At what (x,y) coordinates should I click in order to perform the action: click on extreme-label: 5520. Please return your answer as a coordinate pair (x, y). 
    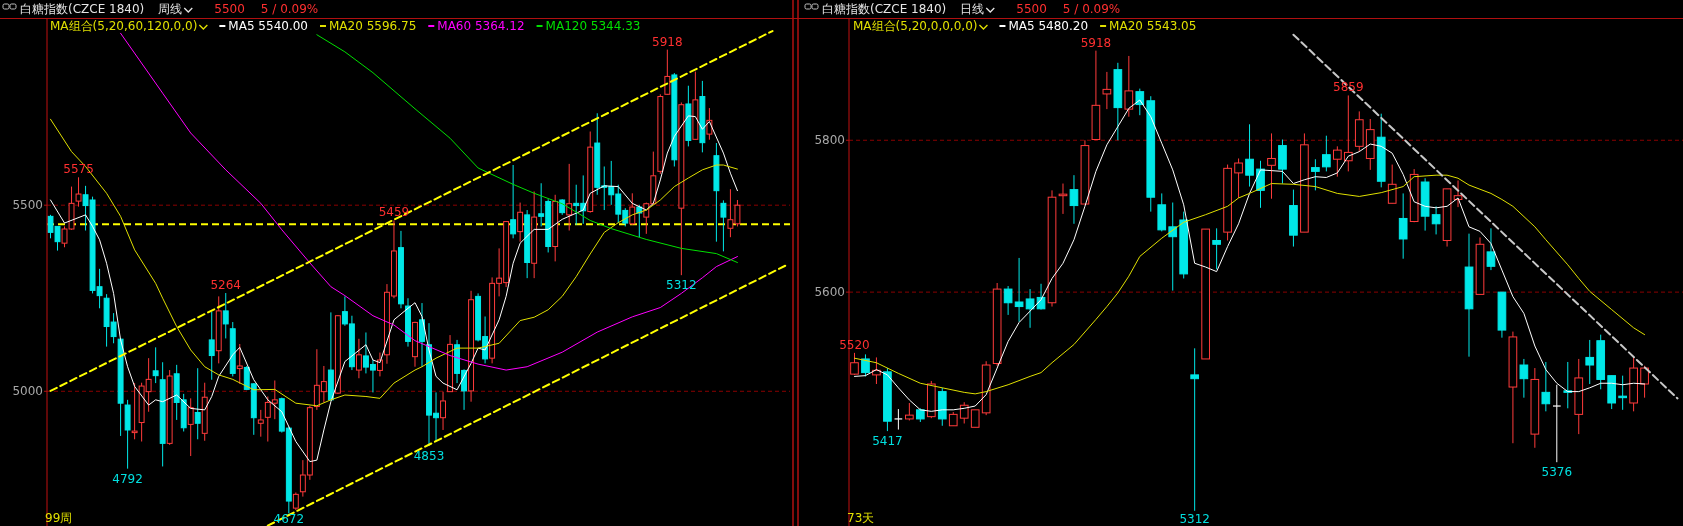
    Looking at the image, I should click on (854, 344).